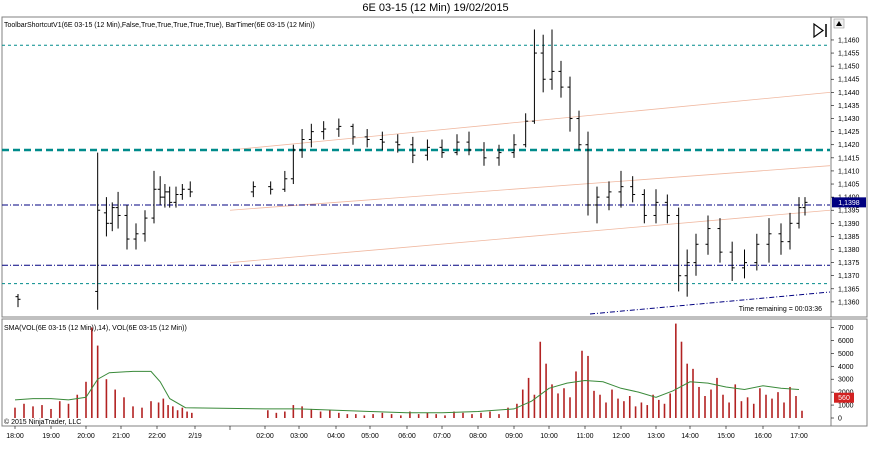 The image size is (871, 456). Describe the element at coordinates (849, 224) in the screenshot. I see `price-tick-label: 1,1390` at that location.